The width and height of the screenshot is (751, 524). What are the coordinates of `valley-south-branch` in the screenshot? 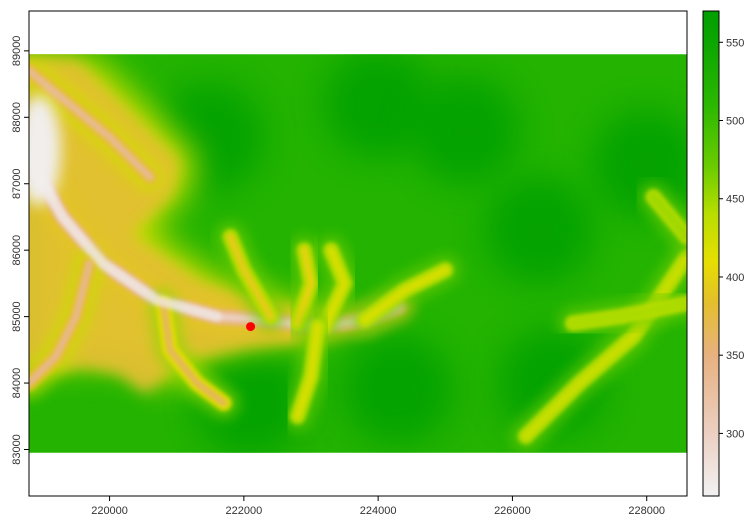 It's located at (193, 353).